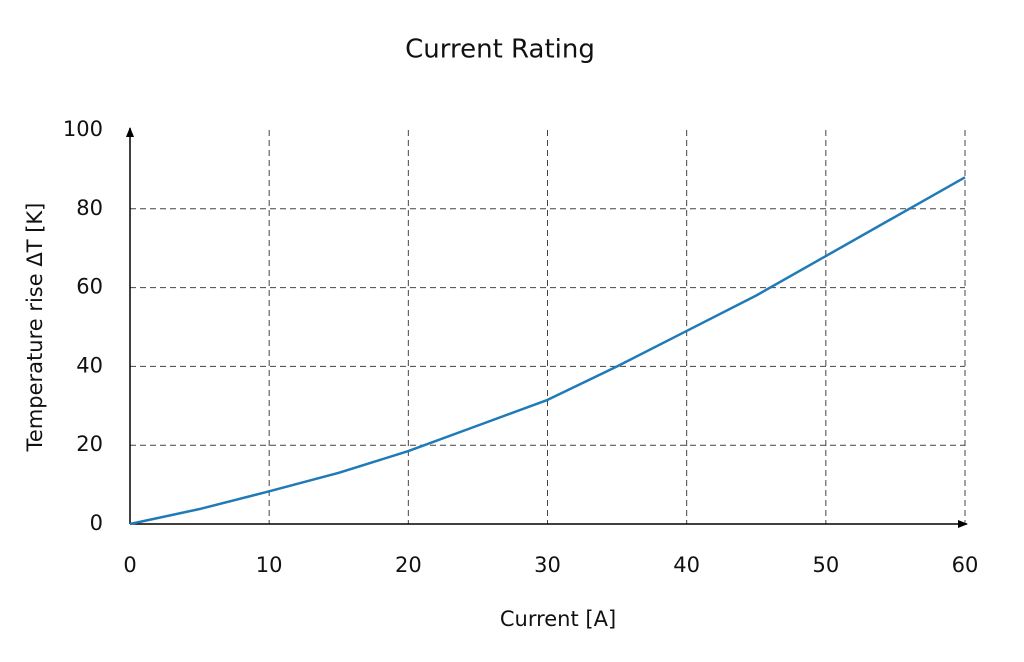 Image resolution: width=1024 pixels, height=662 pixels. Describe the element at coordinates (129, 565) in the screenshot. I see `x-tick-label: 0` at that location.